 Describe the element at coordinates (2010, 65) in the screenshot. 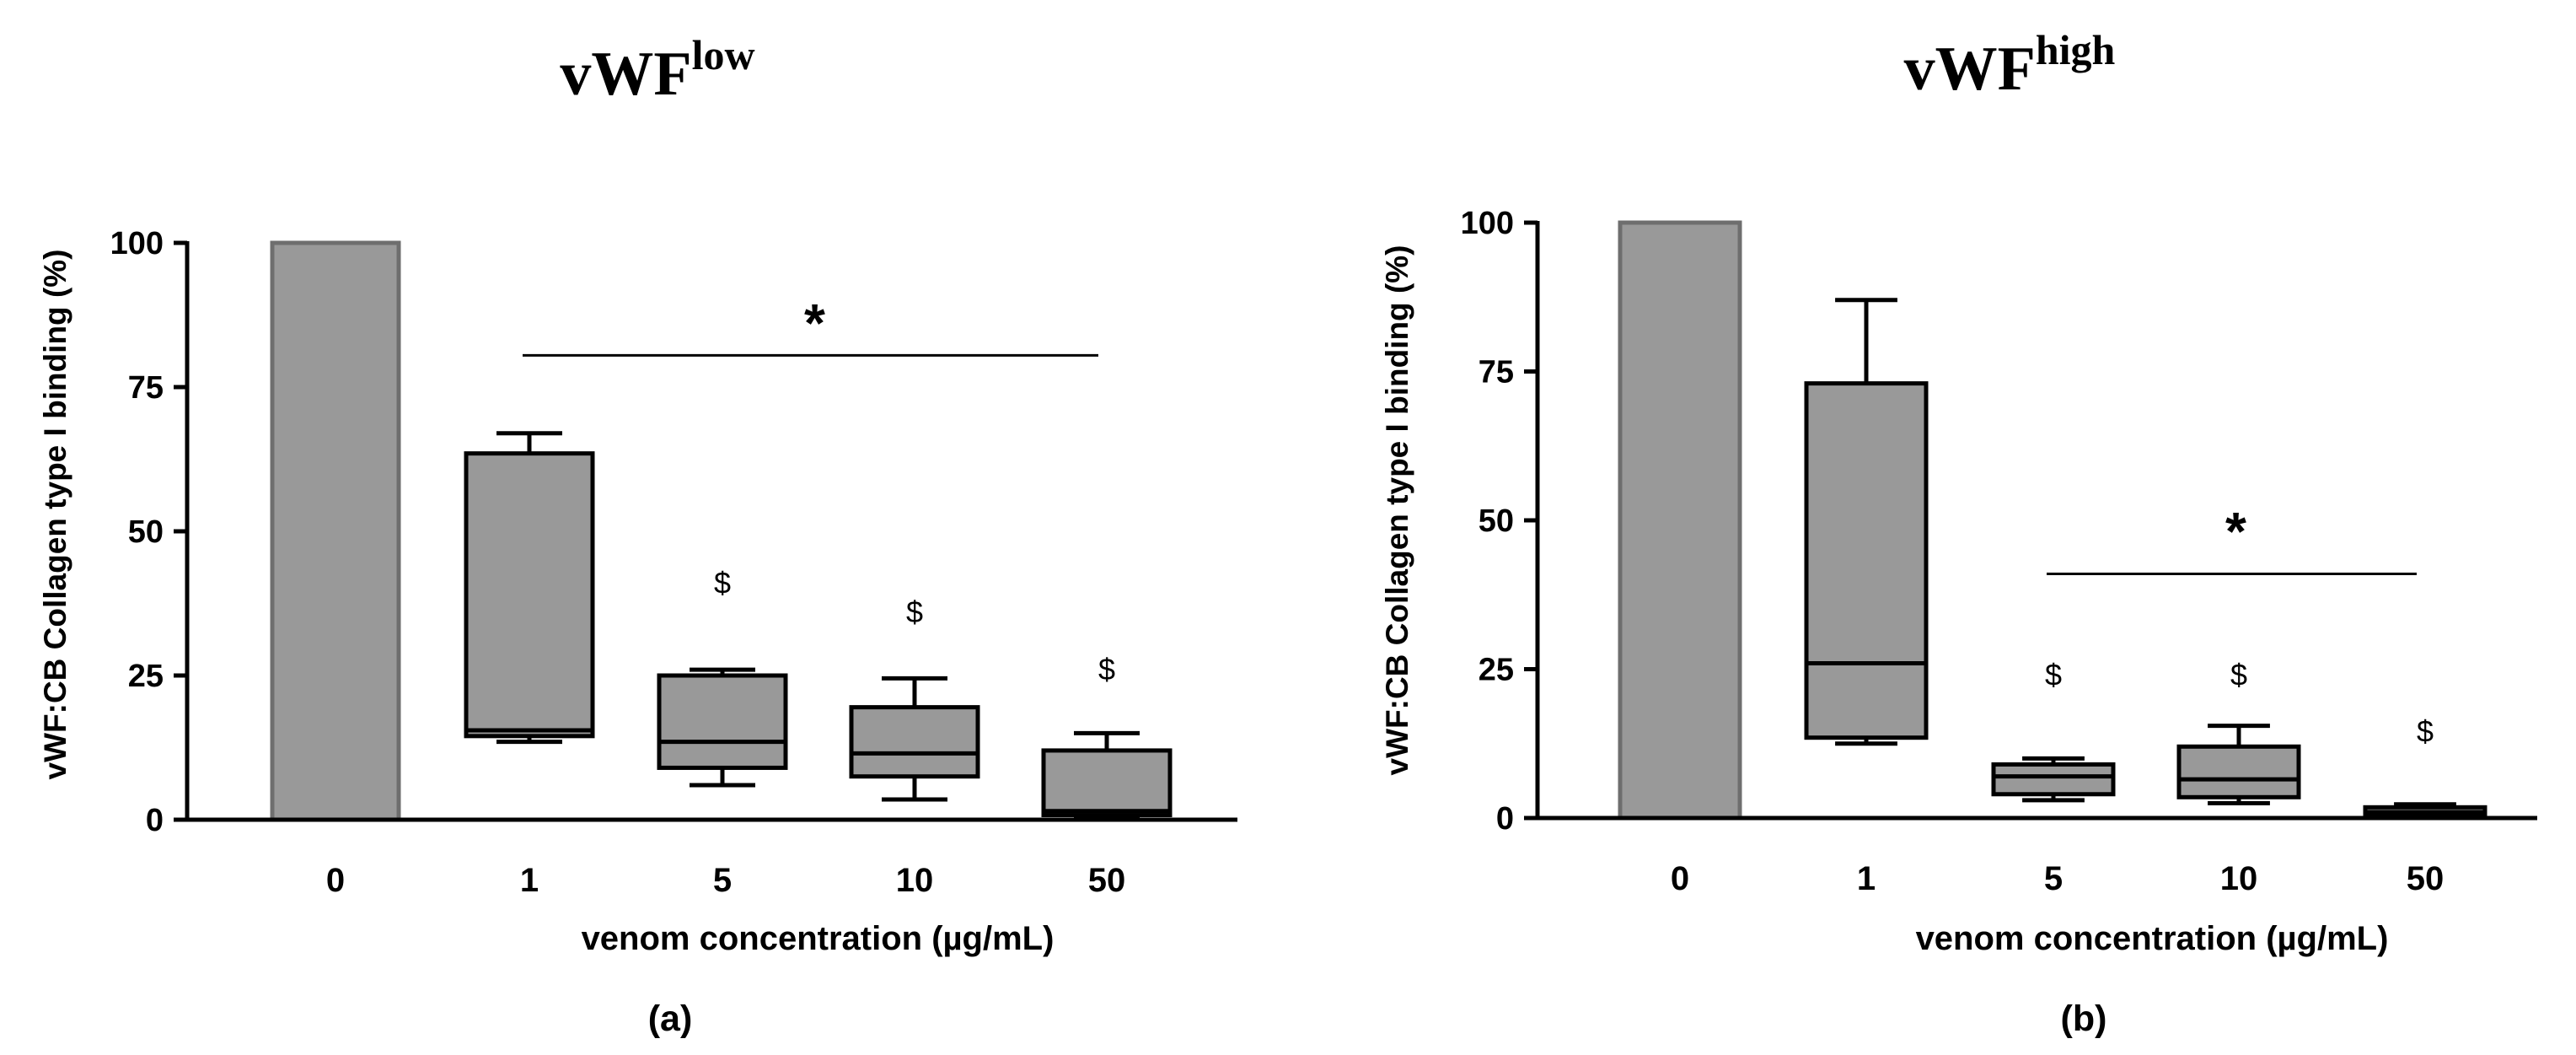

I see `chart-title: vWFhigh` at that location.